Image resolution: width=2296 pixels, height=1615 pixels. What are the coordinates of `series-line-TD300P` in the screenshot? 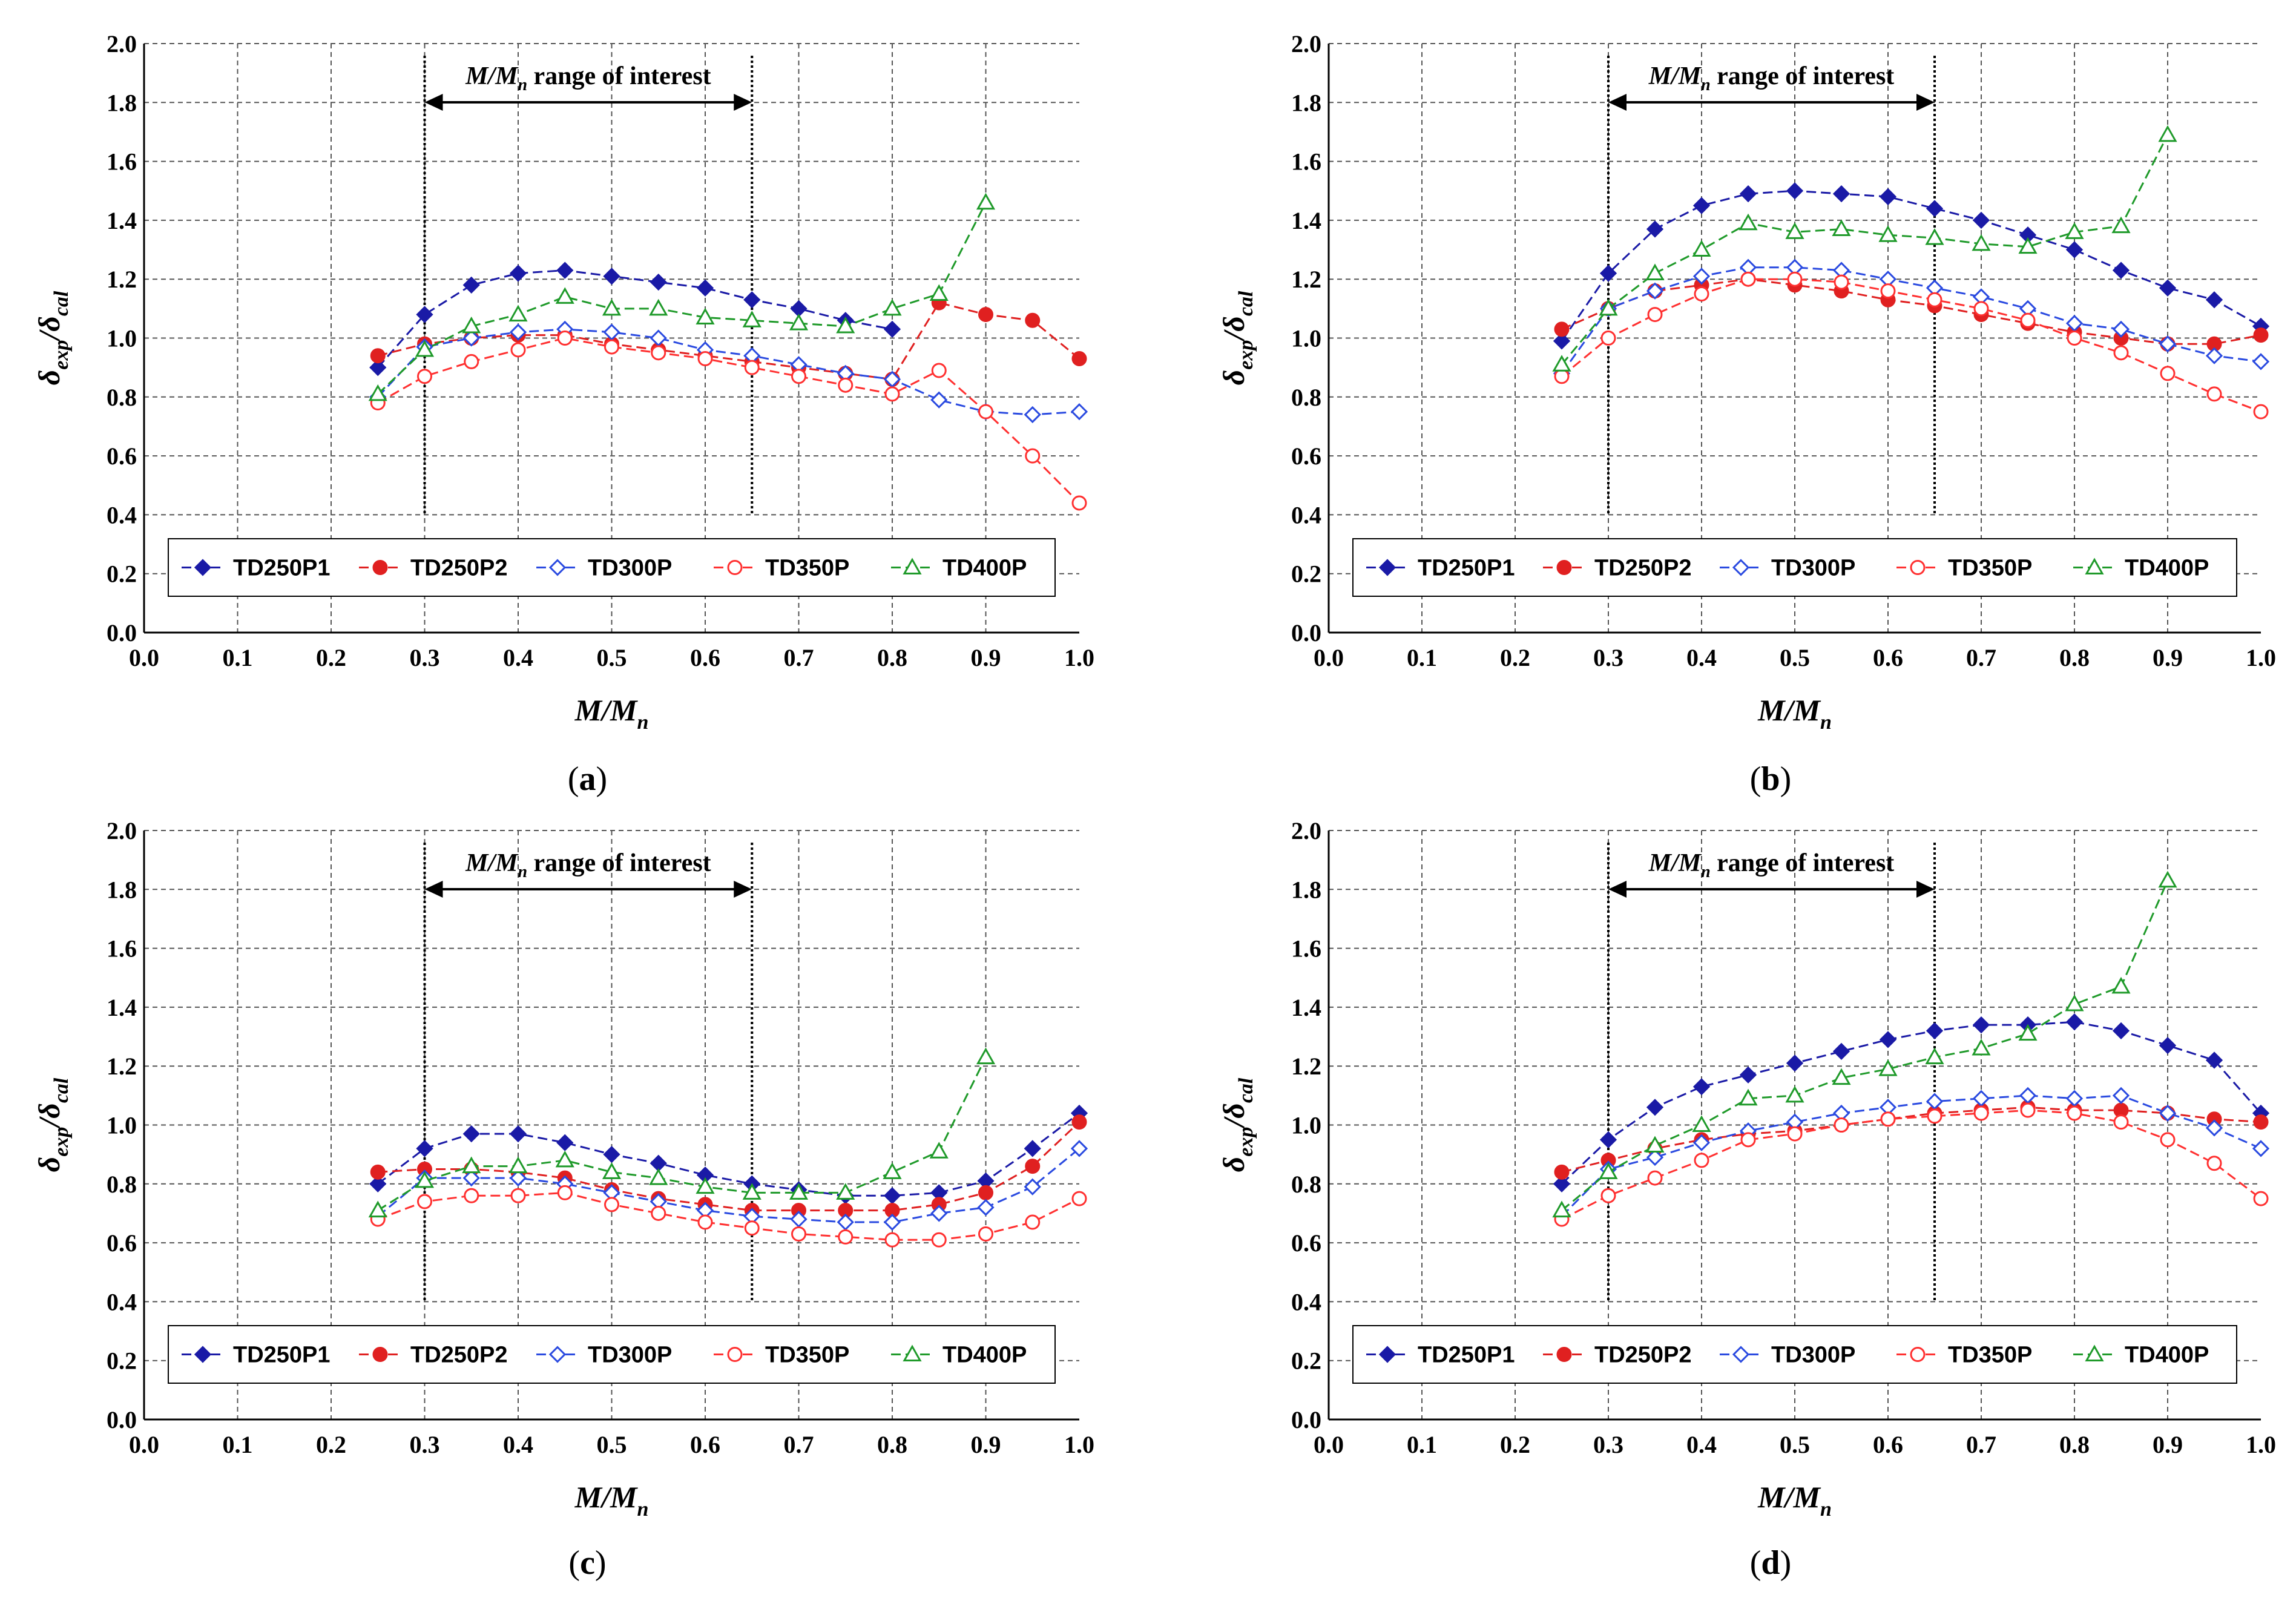 It's located at (1911, 320).